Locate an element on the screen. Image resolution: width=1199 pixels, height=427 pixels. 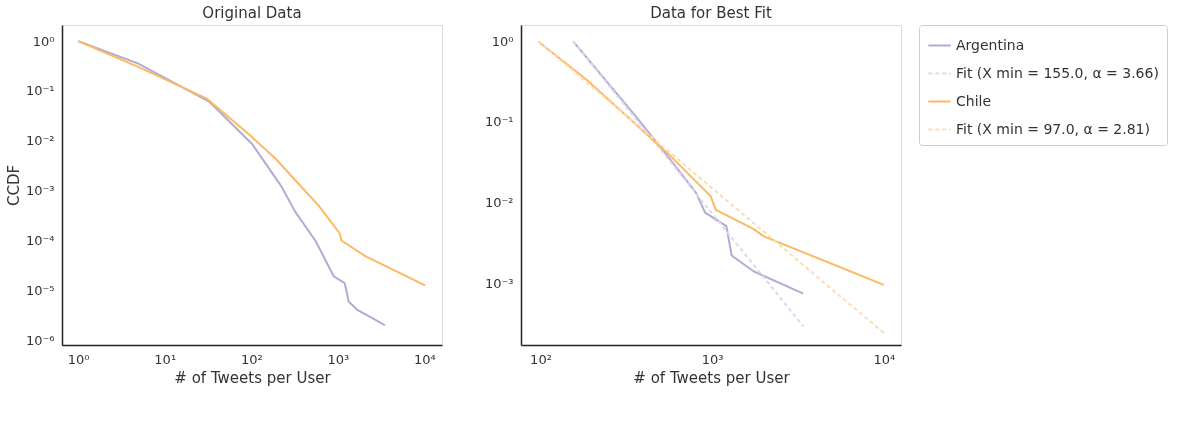
x-tick-label: 10⁰ is located at coordinates (78, 359).